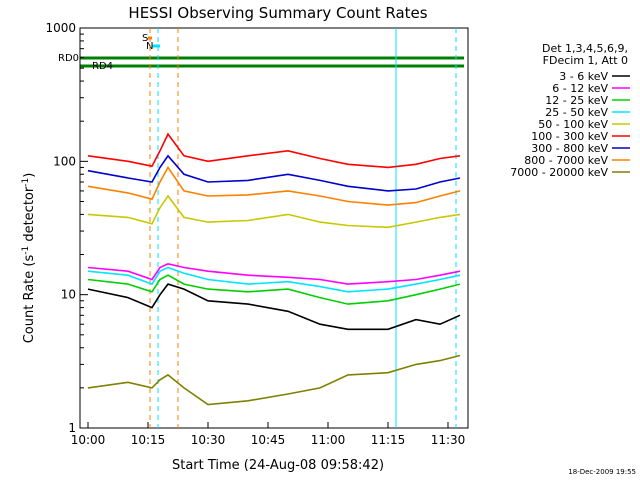 The image size is (640, 484). What do you see at coordinates (566, 160) in the screenshot?
I see `legend-label-7: 800 - 7000 keV` at bounding box center [566, 160].